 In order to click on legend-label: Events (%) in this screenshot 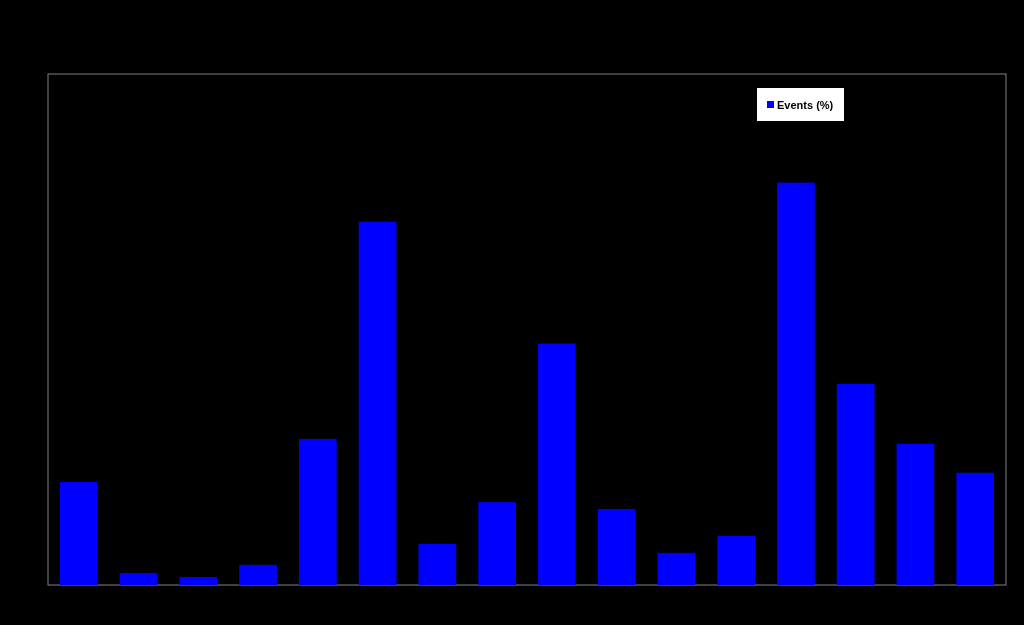, I will do `click(805, 105)`.